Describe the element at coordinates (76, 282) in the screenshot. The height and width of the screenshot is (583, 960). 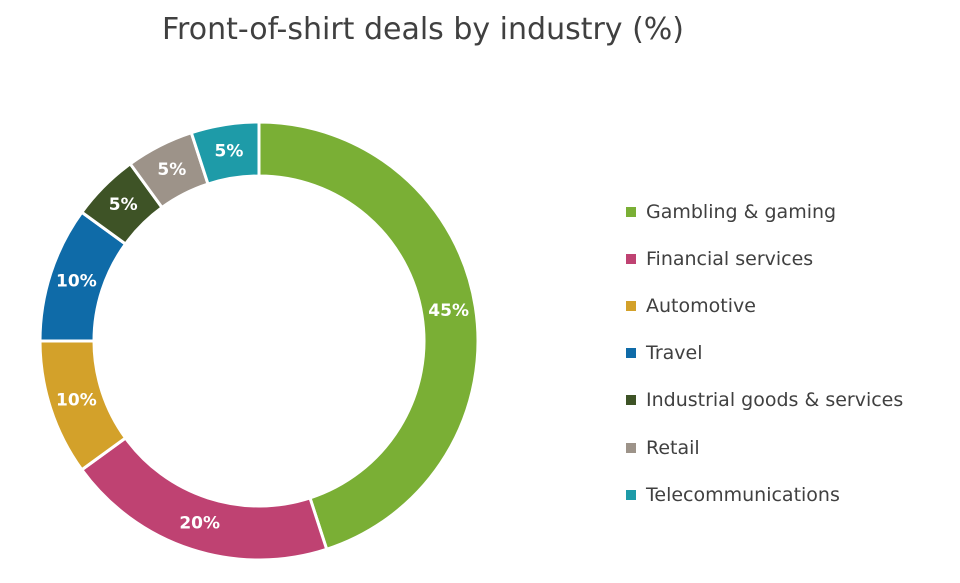
I see `data-label-travel: 10%` at that location.